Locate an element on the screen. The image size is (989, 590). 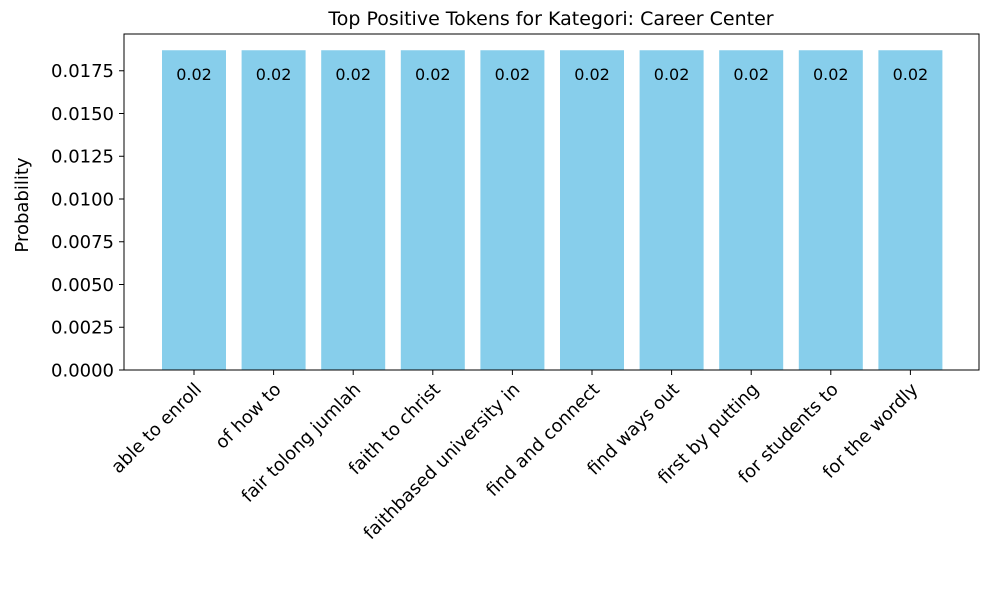
y-tick-label: 0.0050 is located at coordinates (82, 285).